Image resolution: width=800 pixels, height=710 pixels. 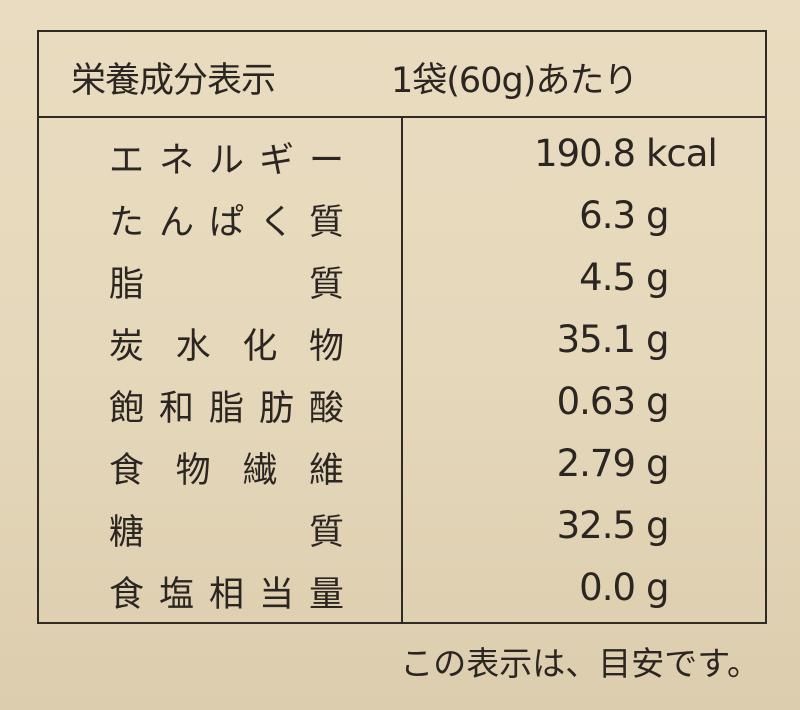 I want to click on table-row: 食物繊維 2.79 g, so click(x=402, y=465).